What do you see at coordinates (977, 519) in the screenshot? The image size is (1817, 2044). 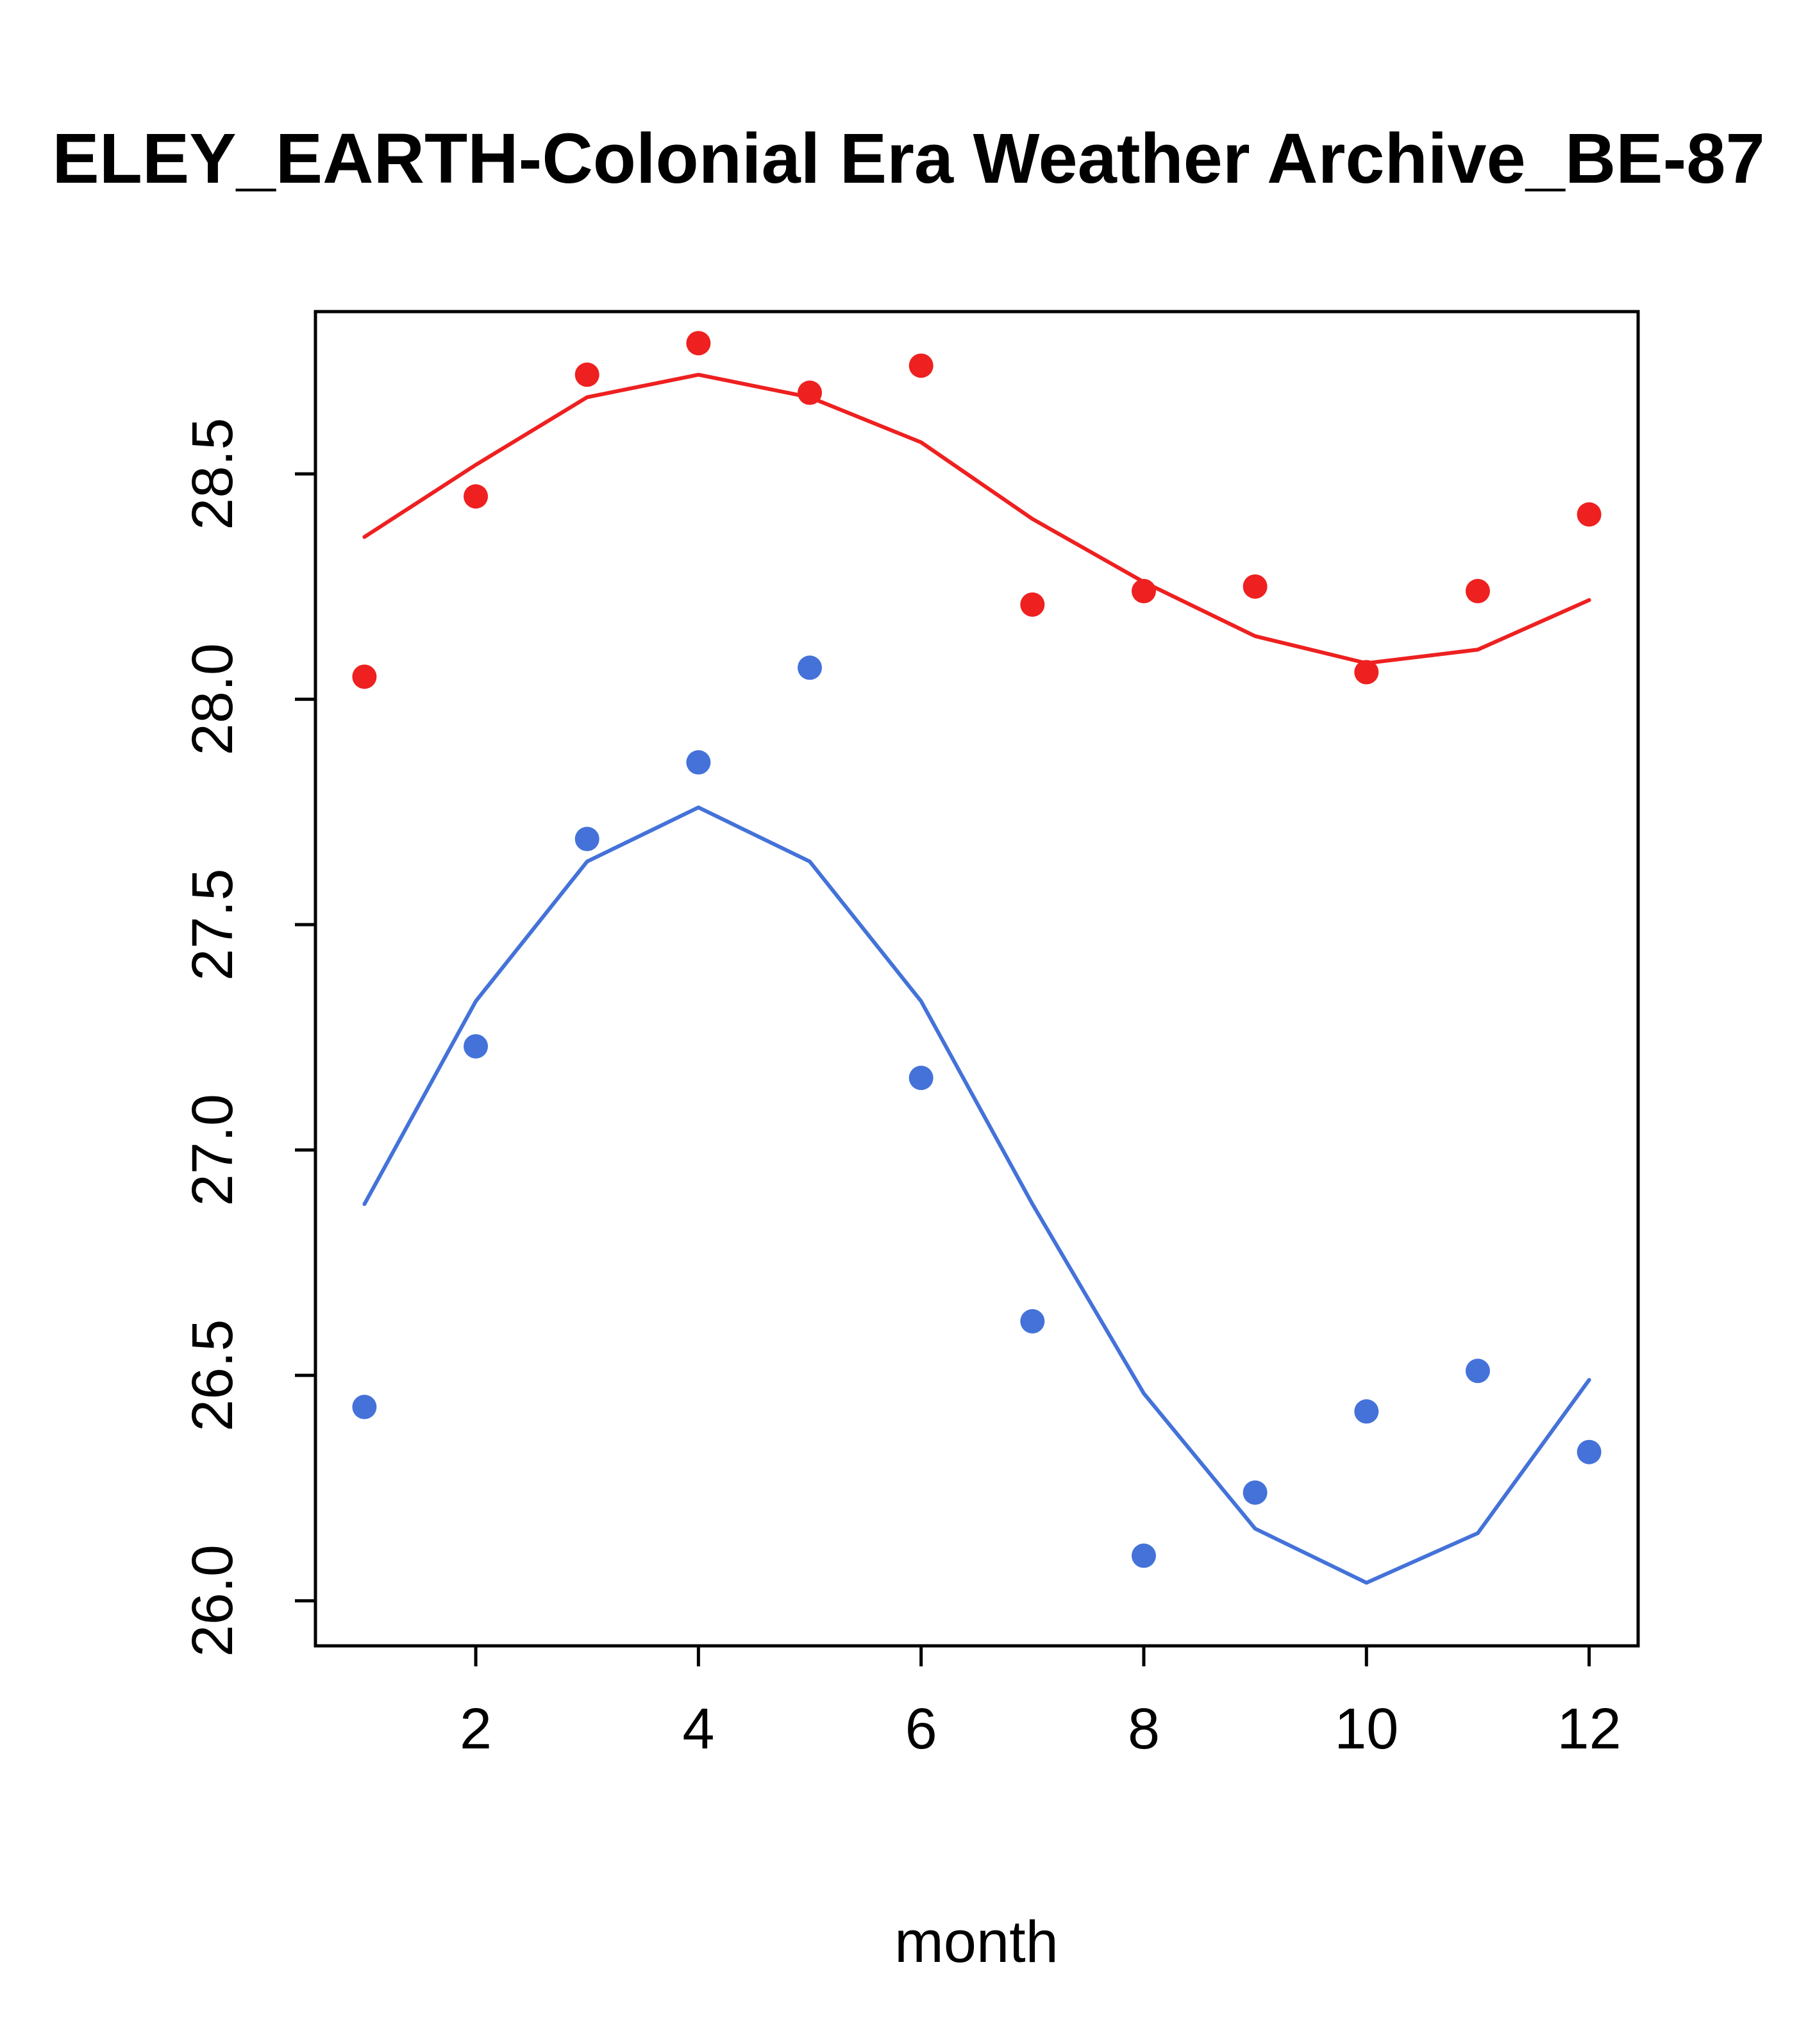 I see `upper-red-temperature-fit-line` at bounding box center [977, 519].